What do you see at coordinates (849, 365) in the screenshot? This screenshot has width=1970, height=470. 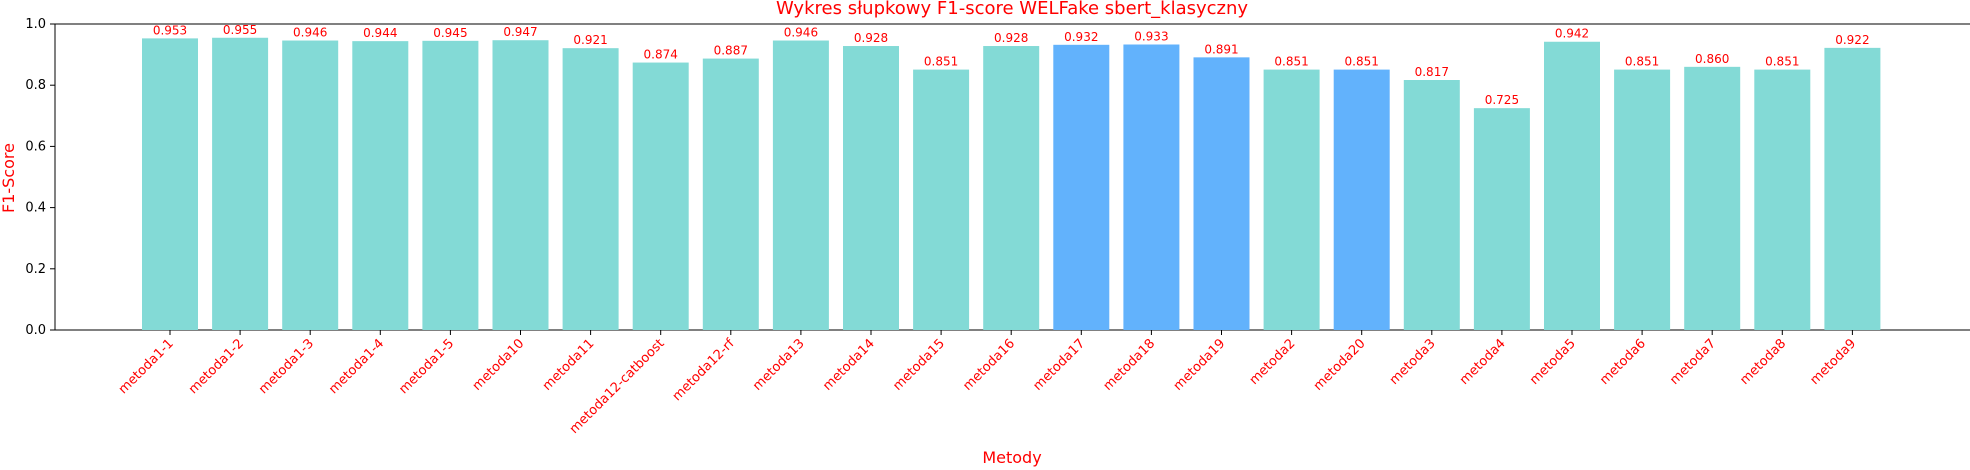 I see `x-tick-label: metoda14` at bounding box center [849, 365].